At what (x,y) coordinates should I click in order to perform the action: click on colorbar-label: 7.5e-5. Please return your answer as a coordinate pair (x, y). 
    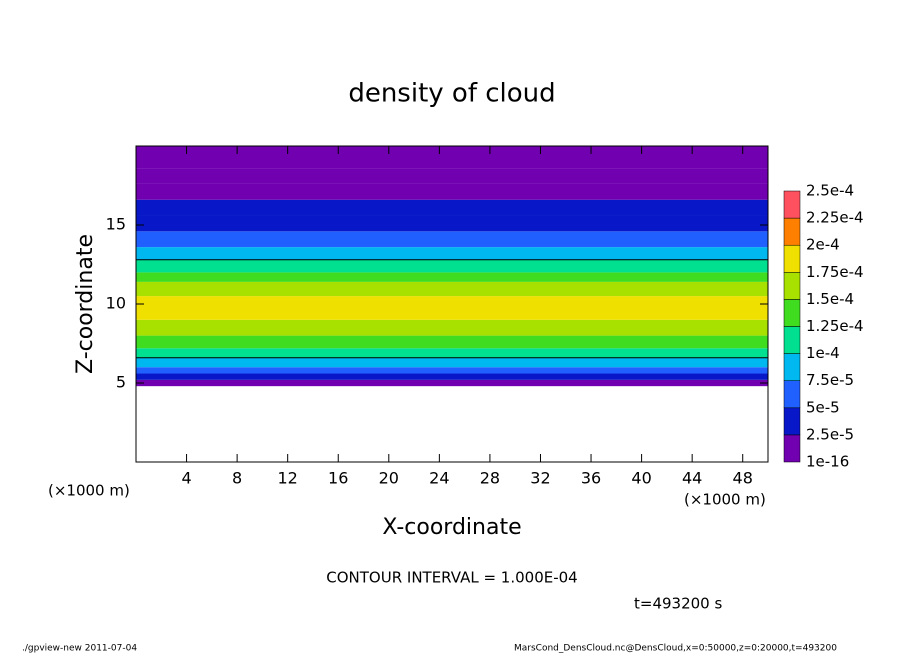
    Looking at the image, I should click on (830, 380).